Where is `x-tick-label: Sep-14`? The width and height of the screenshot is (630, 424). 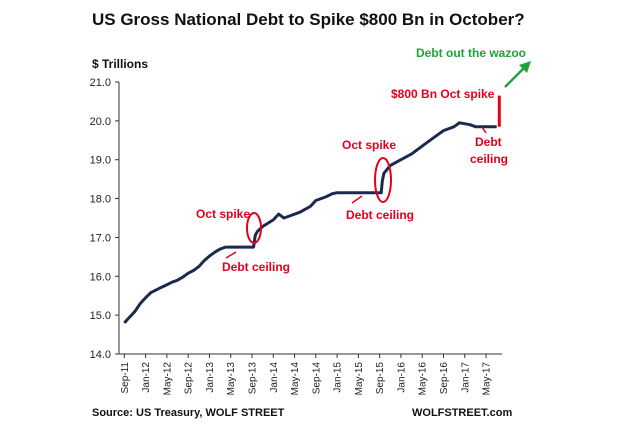 x-tick-label: Sep-14 is located at coordinates (316, 378).